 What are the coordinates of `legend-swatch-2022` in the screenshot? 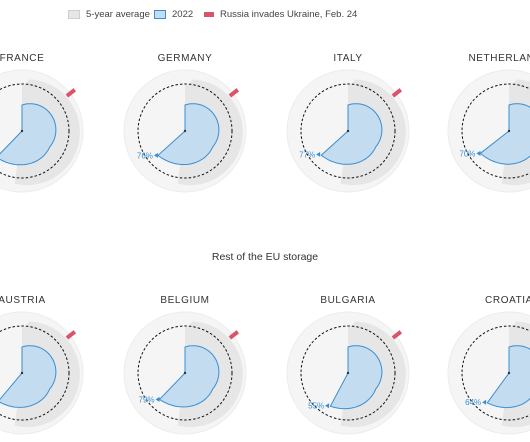 It's located at (160, 14).